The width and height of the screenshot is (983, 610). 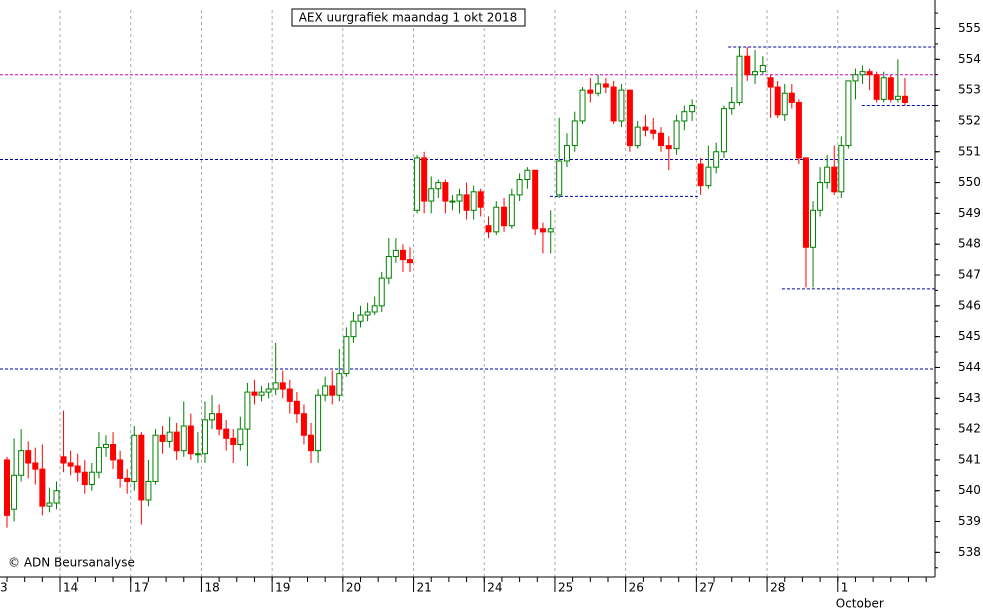 I want to click on x-tick-label: 19, so click(x=282, y=588).